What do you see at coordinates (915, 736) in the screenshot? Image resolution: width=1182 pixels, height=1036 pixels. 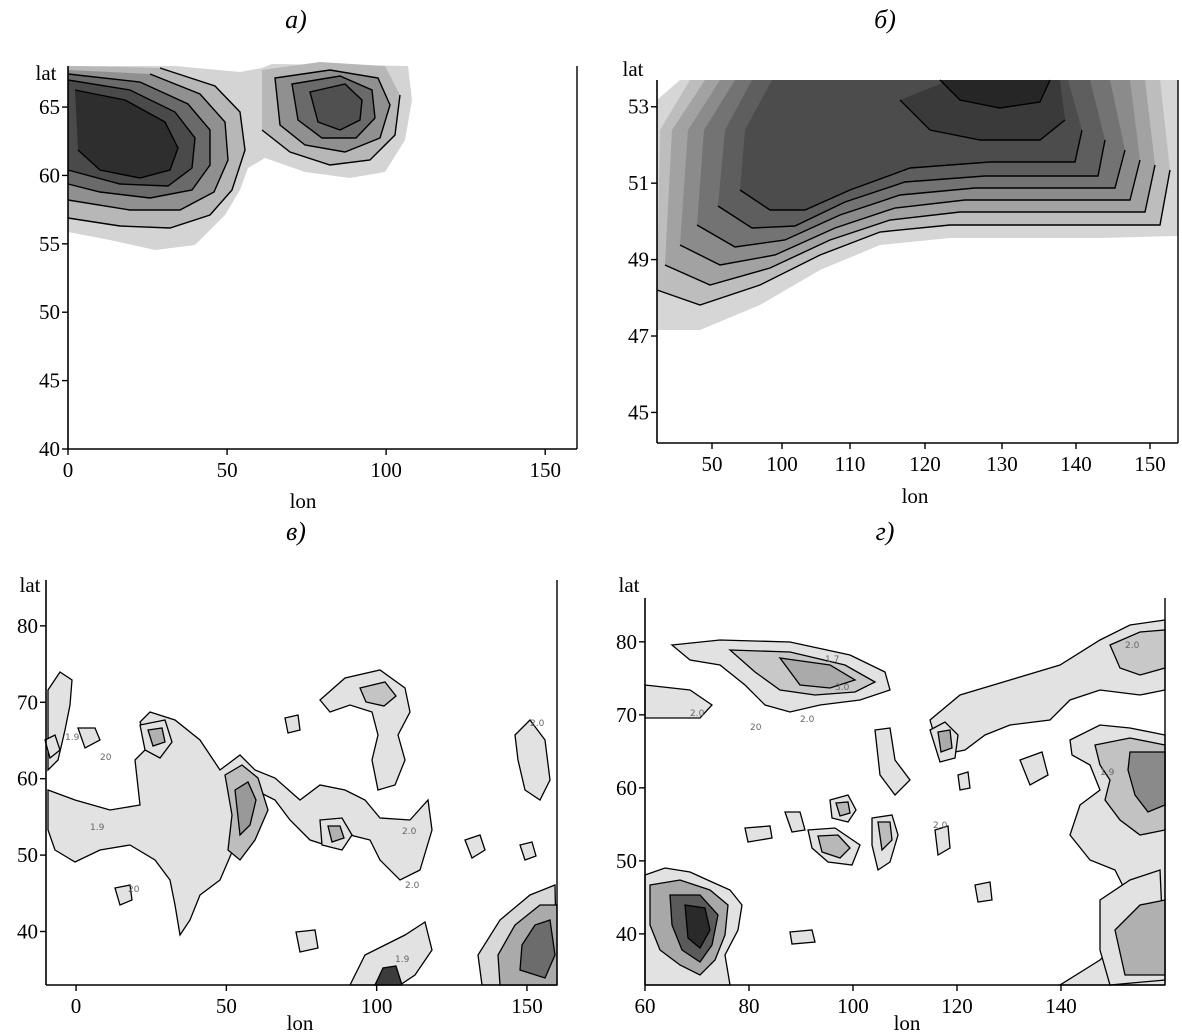 I see `panel-d-labels: 2.0 1.7 3.0 20 2.0 2.0 1.9 2.0` at bounding box center [915, 736].